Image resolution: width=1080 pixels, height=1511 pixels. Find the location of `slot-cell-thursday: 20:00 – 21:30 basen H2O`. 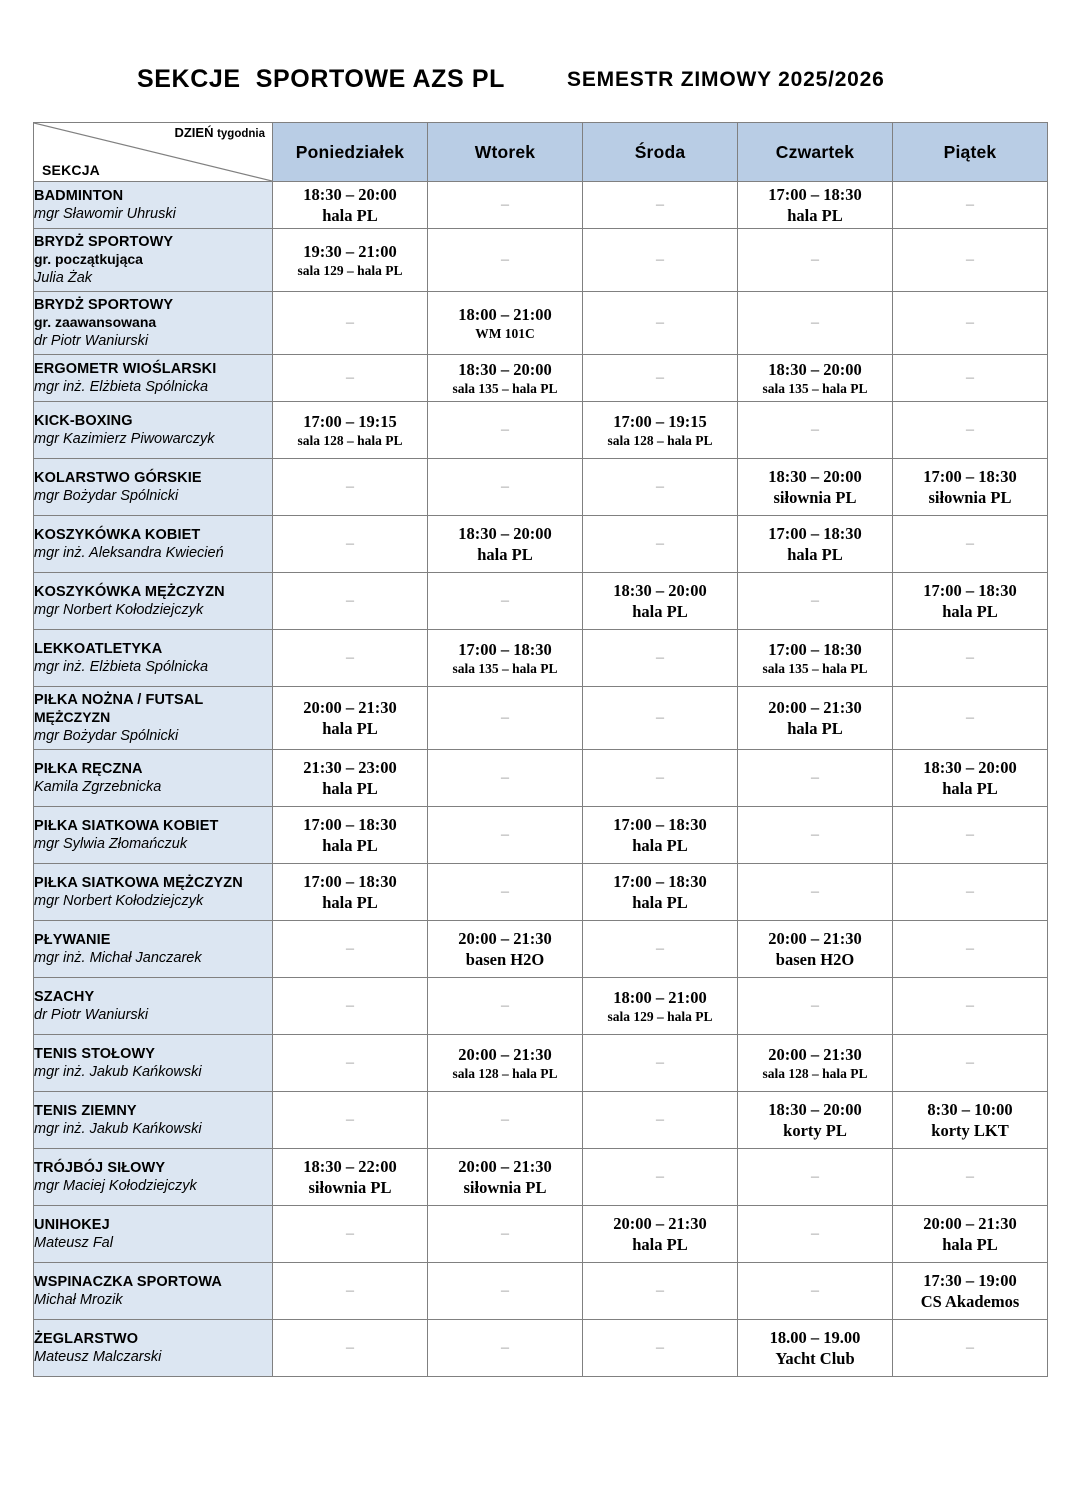

slot-cell-thursday: 20:00 – 21:30 basen H2O is located at coordinates (815, 949).